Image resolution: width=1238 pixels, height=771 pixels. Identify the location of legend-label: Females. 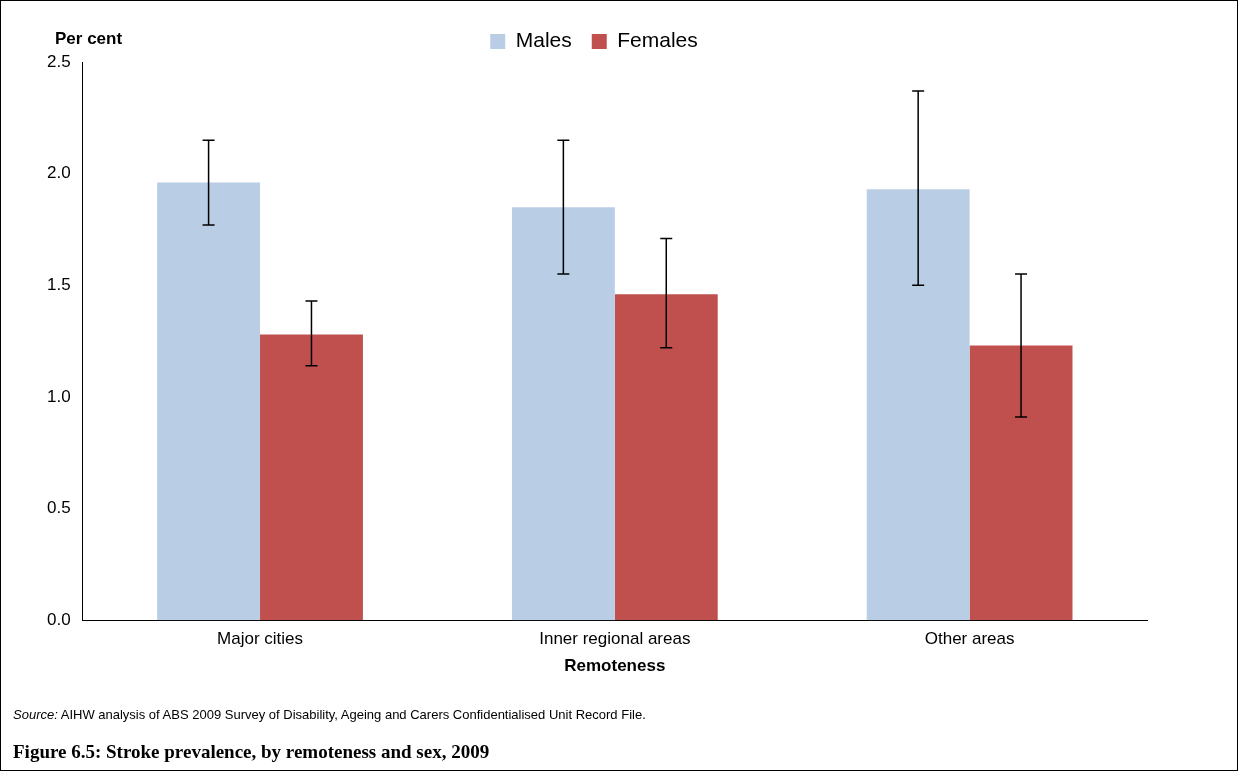
(657, 40).